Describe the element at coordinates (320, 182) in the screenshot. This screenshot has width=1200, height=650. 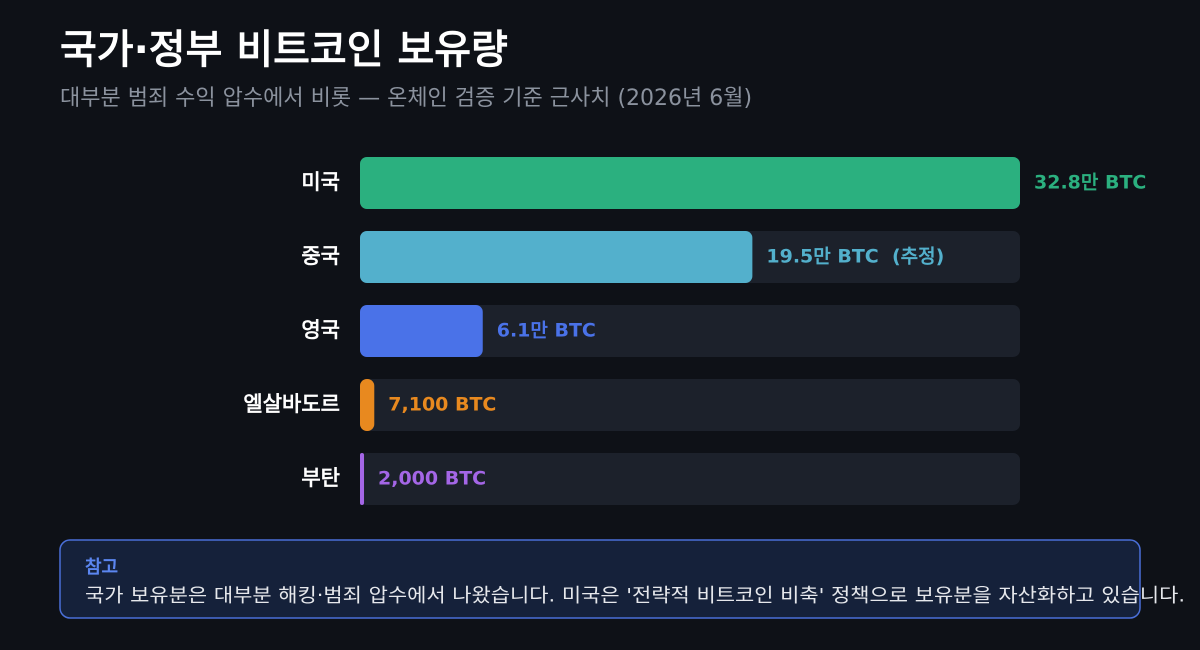
I see `category-label: 미국` at that location.